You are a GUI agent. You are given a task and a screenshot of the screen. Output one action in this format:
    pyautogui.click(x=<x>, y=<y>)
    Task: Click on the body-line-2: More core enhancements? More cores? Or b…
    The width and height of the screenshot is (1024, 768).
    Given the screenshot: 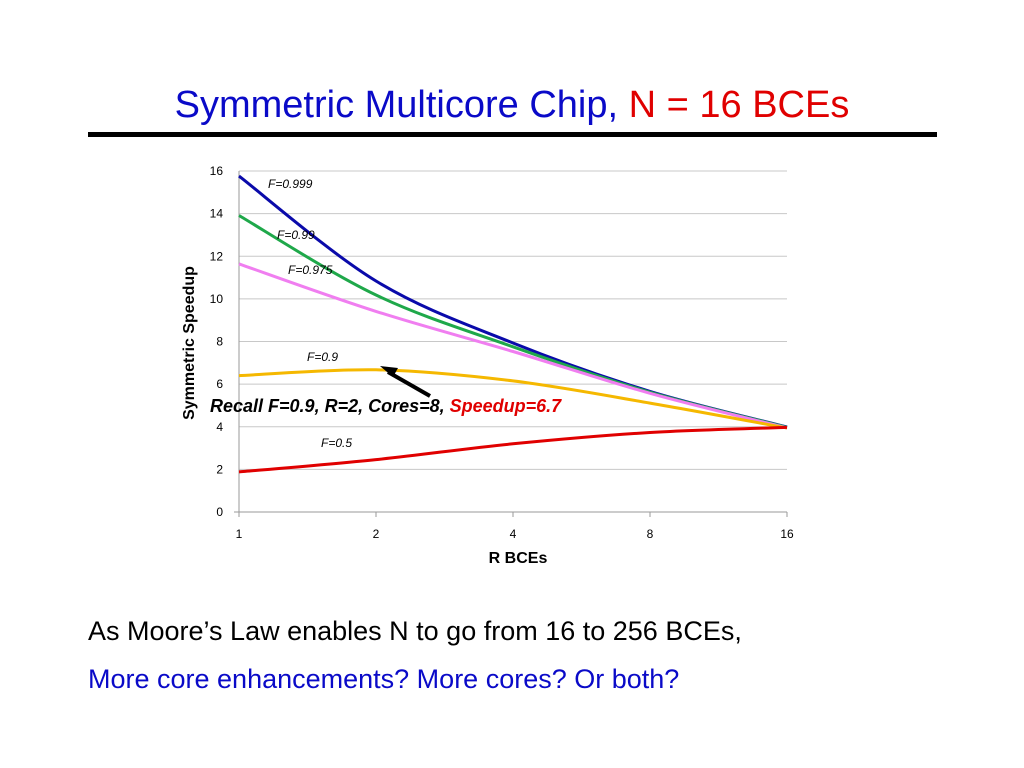 What is the action you would take?
    pyautogui.click(x=384, y=679)
    